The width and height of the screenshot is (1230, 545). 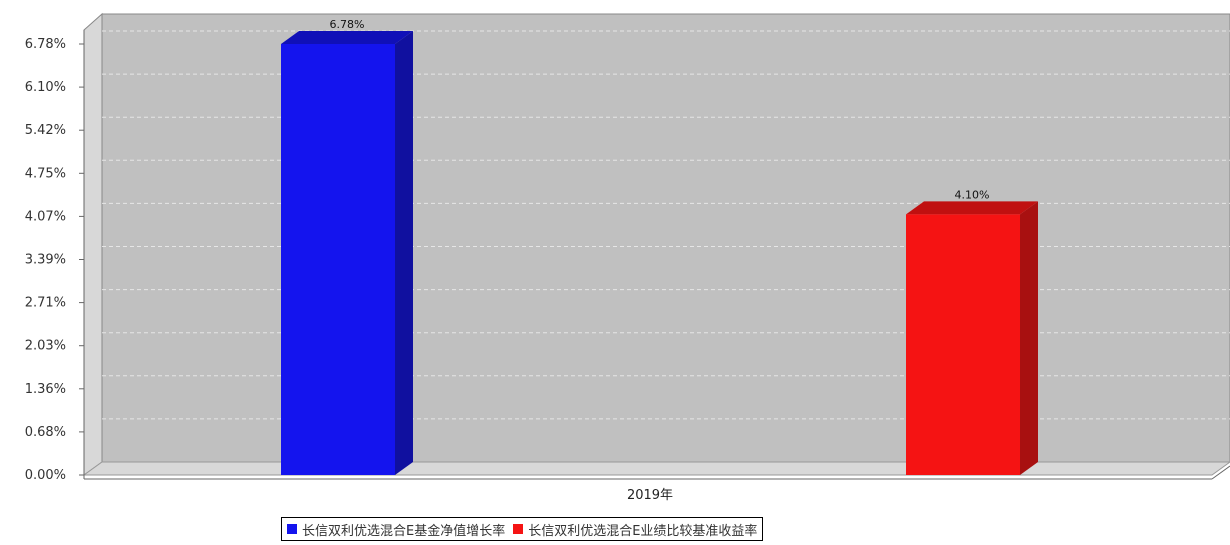 What do you see at coordinates (292, 529) in the screenshot?
I see `legend-swatch-blue` at bounding box center [292, 529].